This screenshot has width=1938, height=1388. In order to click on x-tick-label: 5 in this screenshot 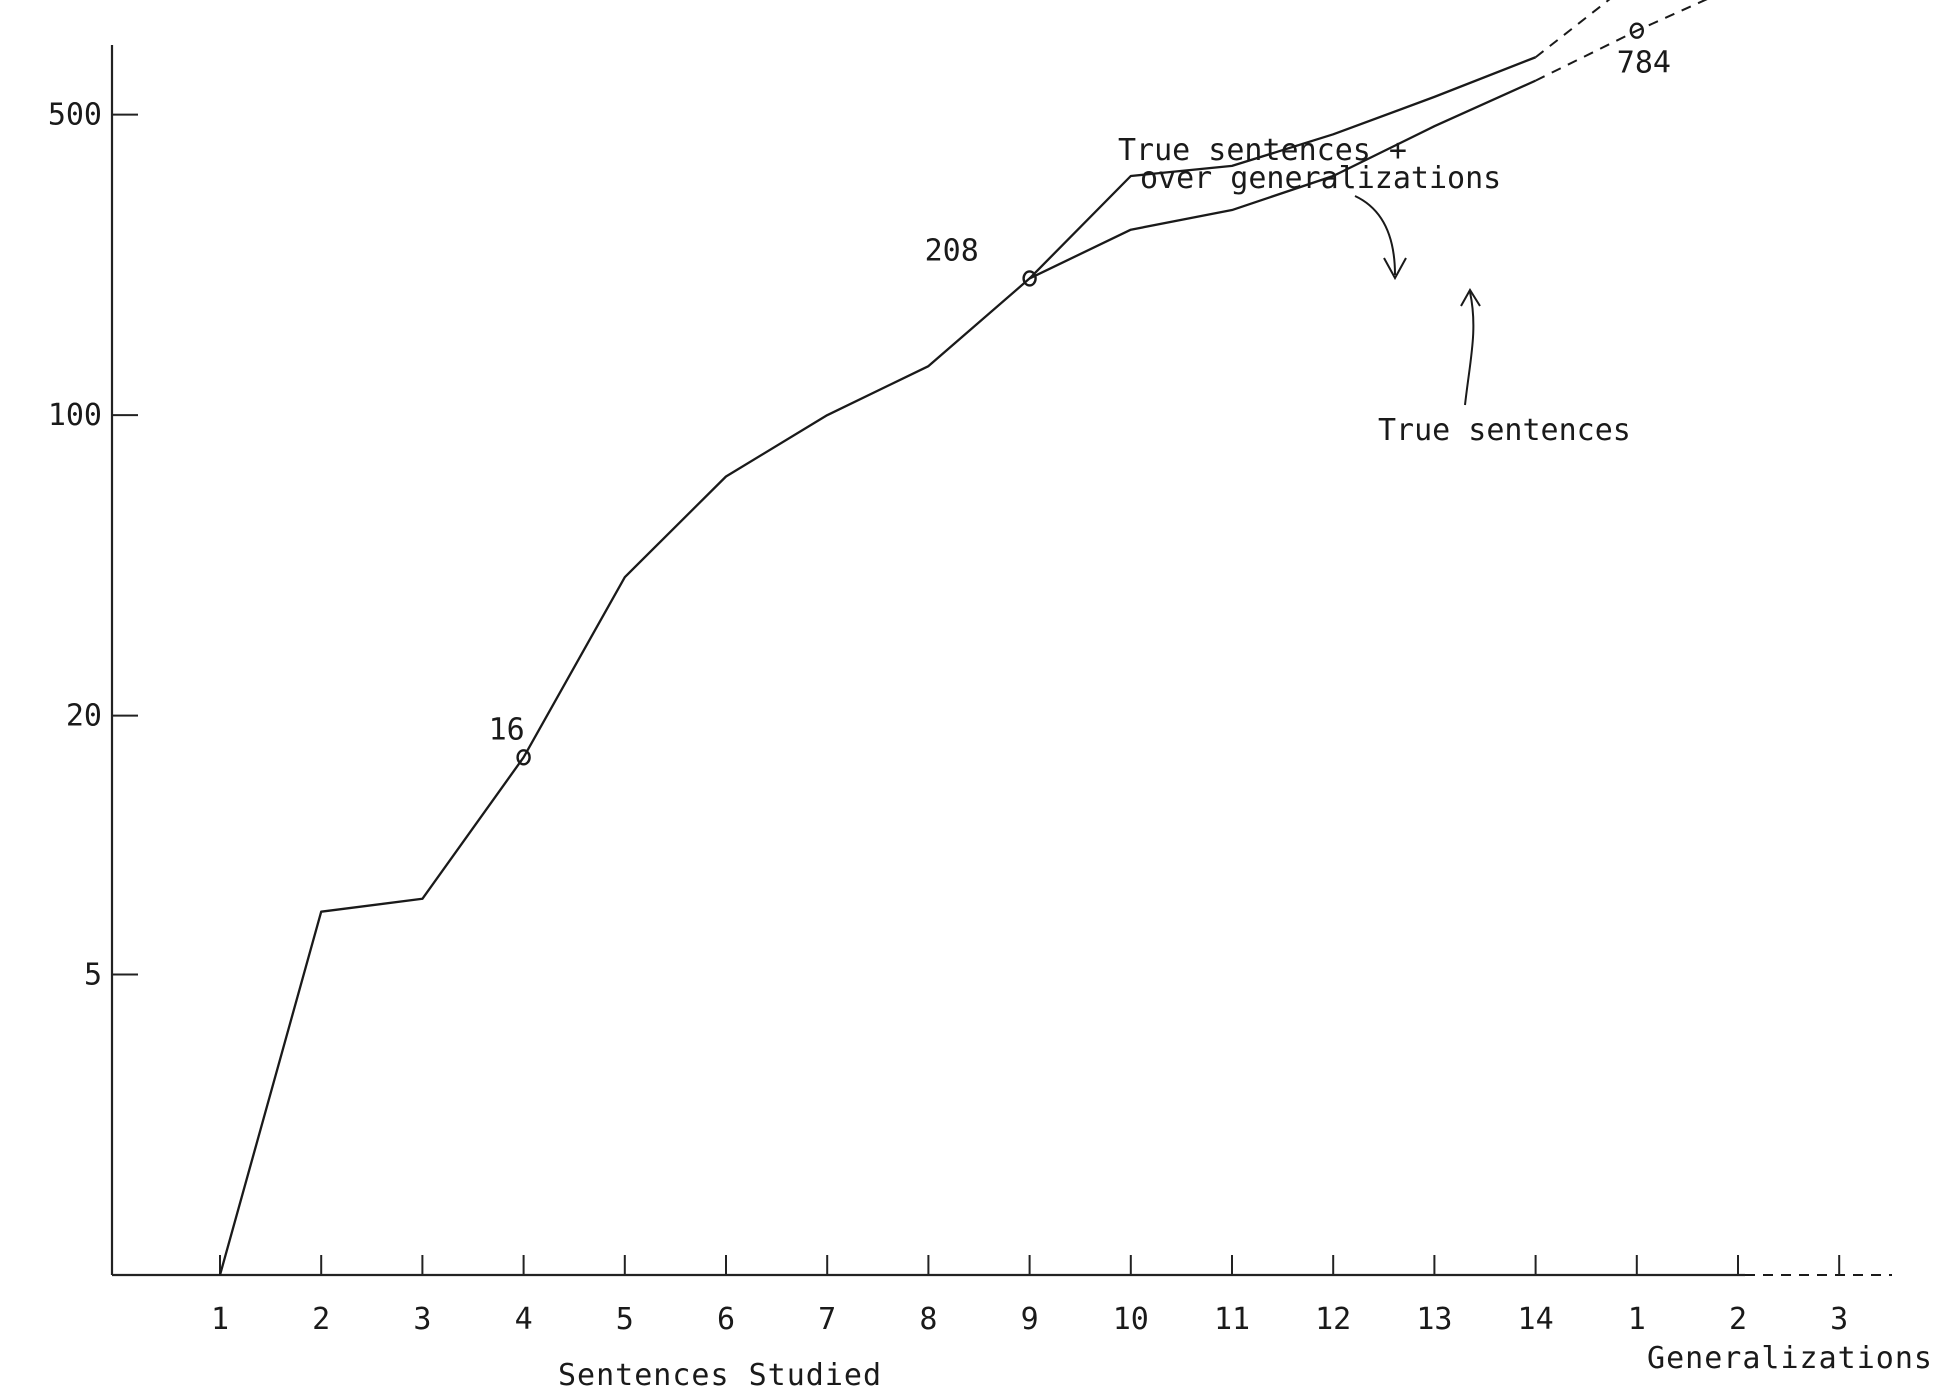, I will do `click(625, 1319)`.